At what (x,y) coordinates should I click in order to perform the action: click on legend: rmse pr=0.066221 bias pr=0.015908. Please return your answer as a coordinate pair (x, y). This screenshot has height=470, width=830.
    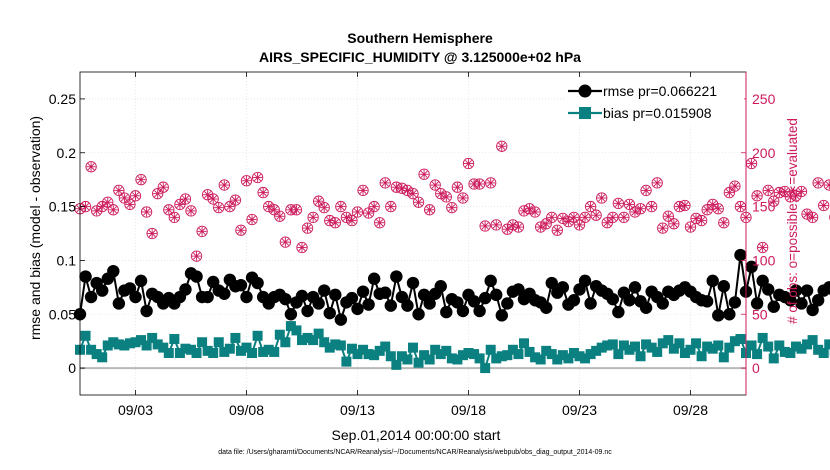
    Looking at the image, I should click on (655, 102).